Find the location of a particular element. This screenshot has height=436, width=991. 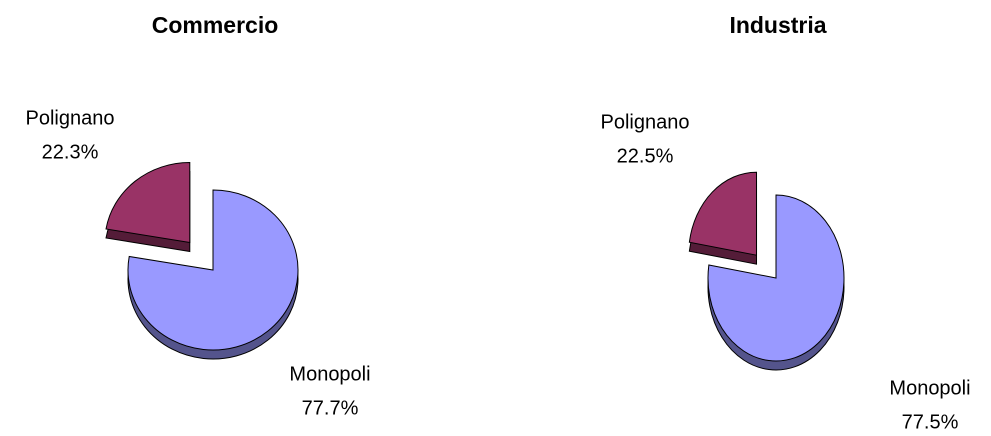

slice-value-label: 77.5% is located at coordinates (930, 422).